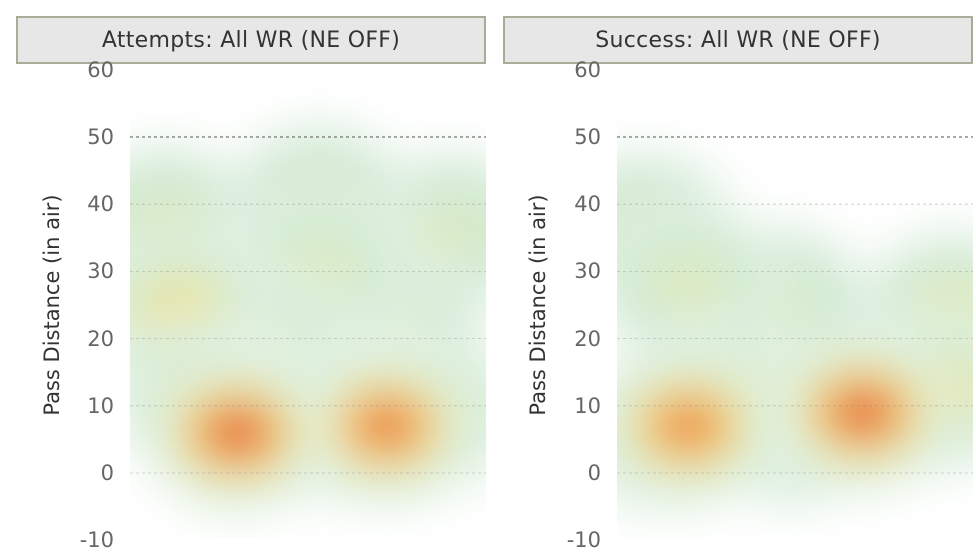 The image size is (976, 552). What do you see at coordinates (738, 40) in the screenshot?
I see `chart-title-success: Success: All WR (NE OFF)` at bounding box center [738, 40].